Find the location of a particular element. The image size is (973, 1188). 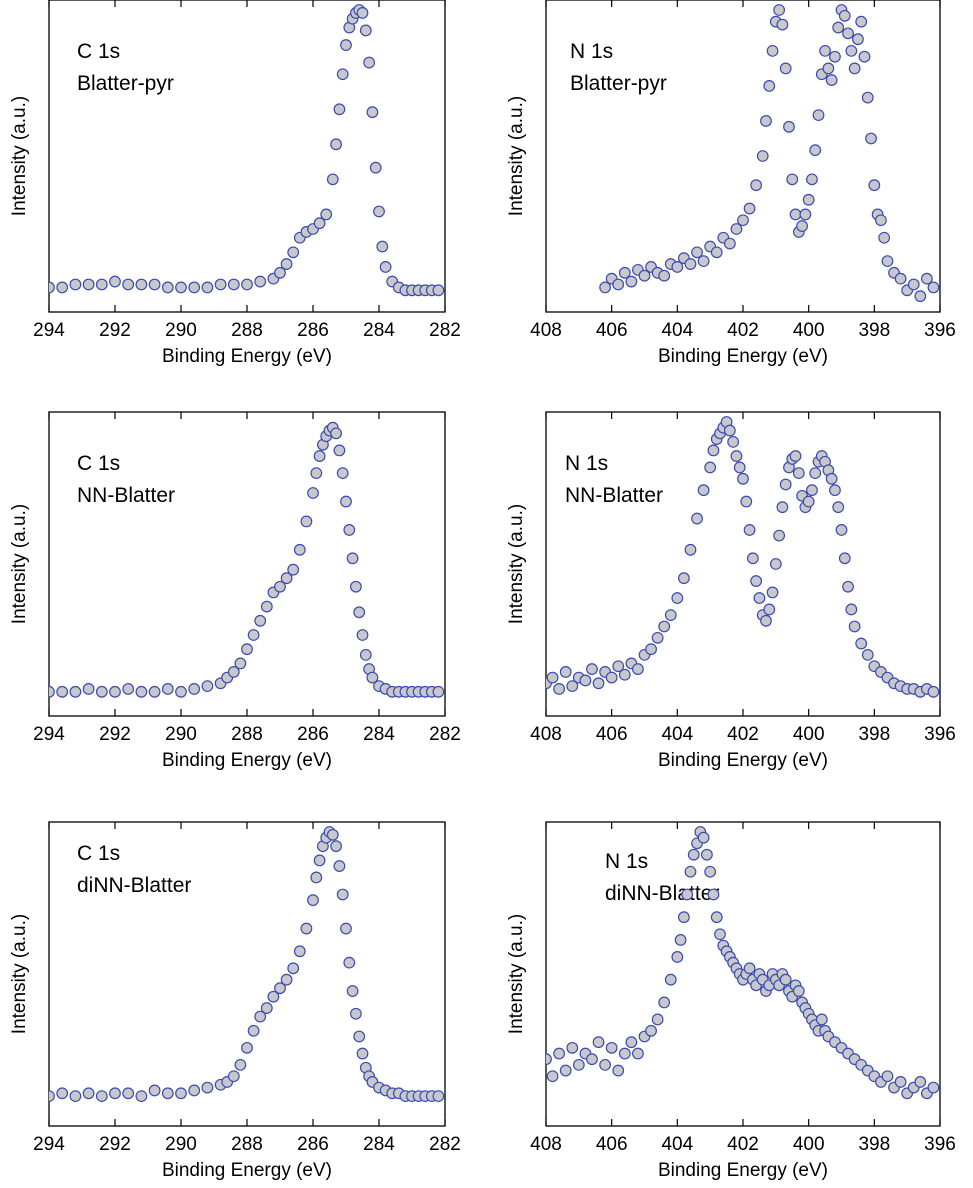

x-tick-label: 290 is located at coordinates (181, 330).